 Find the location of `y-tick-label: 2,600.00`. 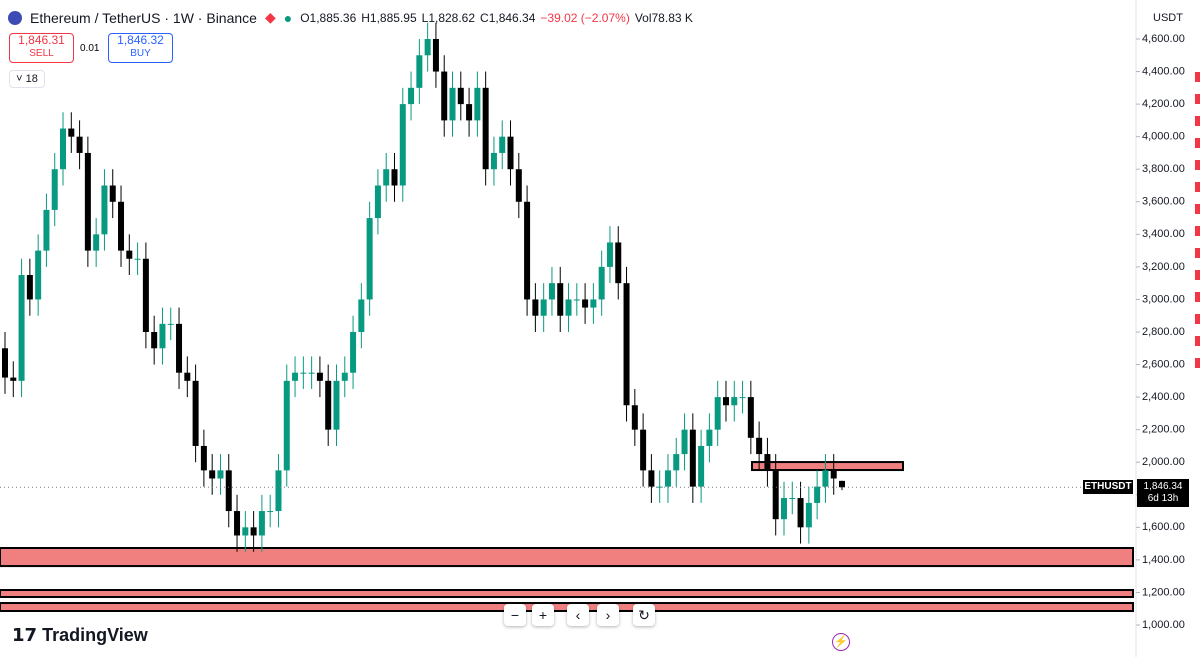

y-tick-label: 2,600.00 is located at coordinates (1163, 364).